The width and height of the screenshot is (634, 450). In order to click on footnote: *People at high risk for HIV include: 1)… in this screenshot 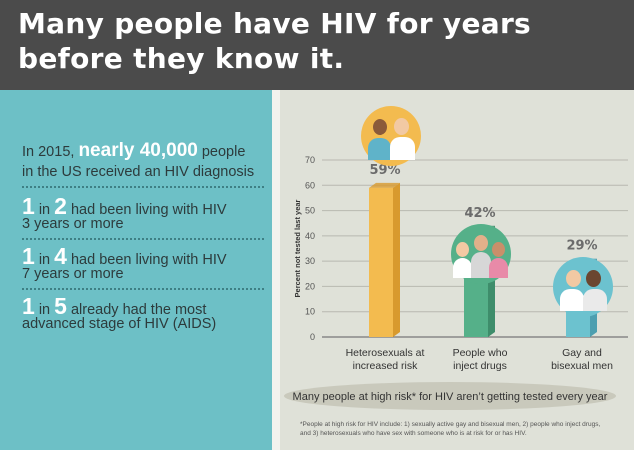, I will do `click(464, 429)`.